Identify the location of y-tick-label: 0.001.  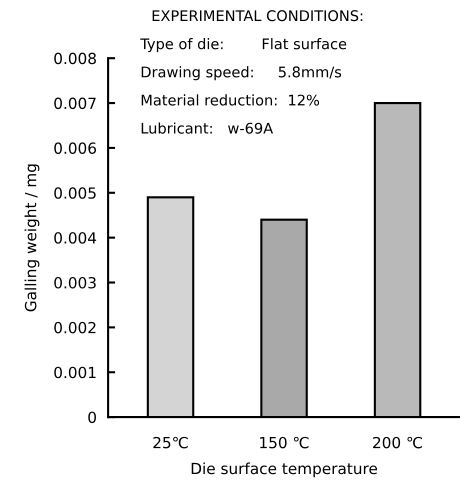
(75, 372).